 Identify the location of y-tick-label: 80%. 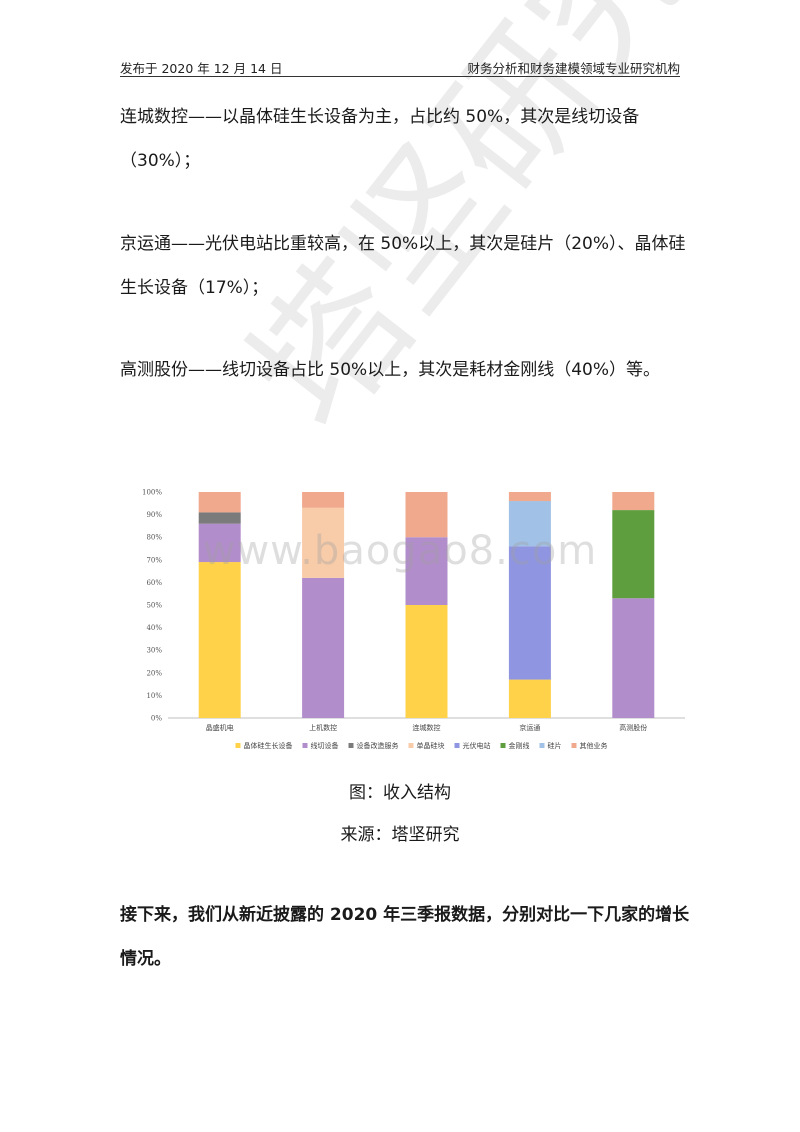
(154, 538).